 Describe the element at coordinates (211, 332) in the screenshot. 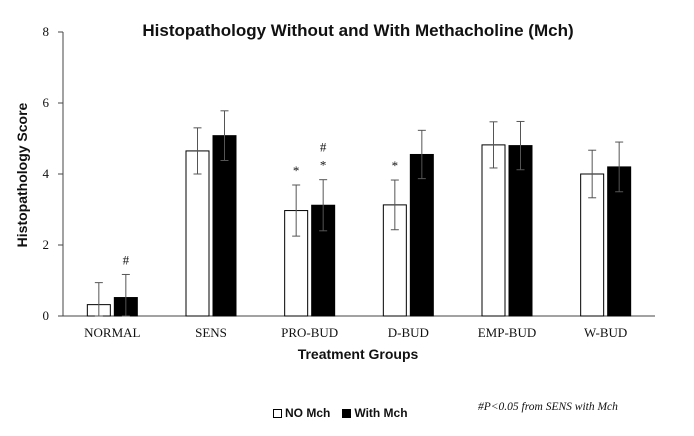

I see `x-tick-label: SENS` at that location.